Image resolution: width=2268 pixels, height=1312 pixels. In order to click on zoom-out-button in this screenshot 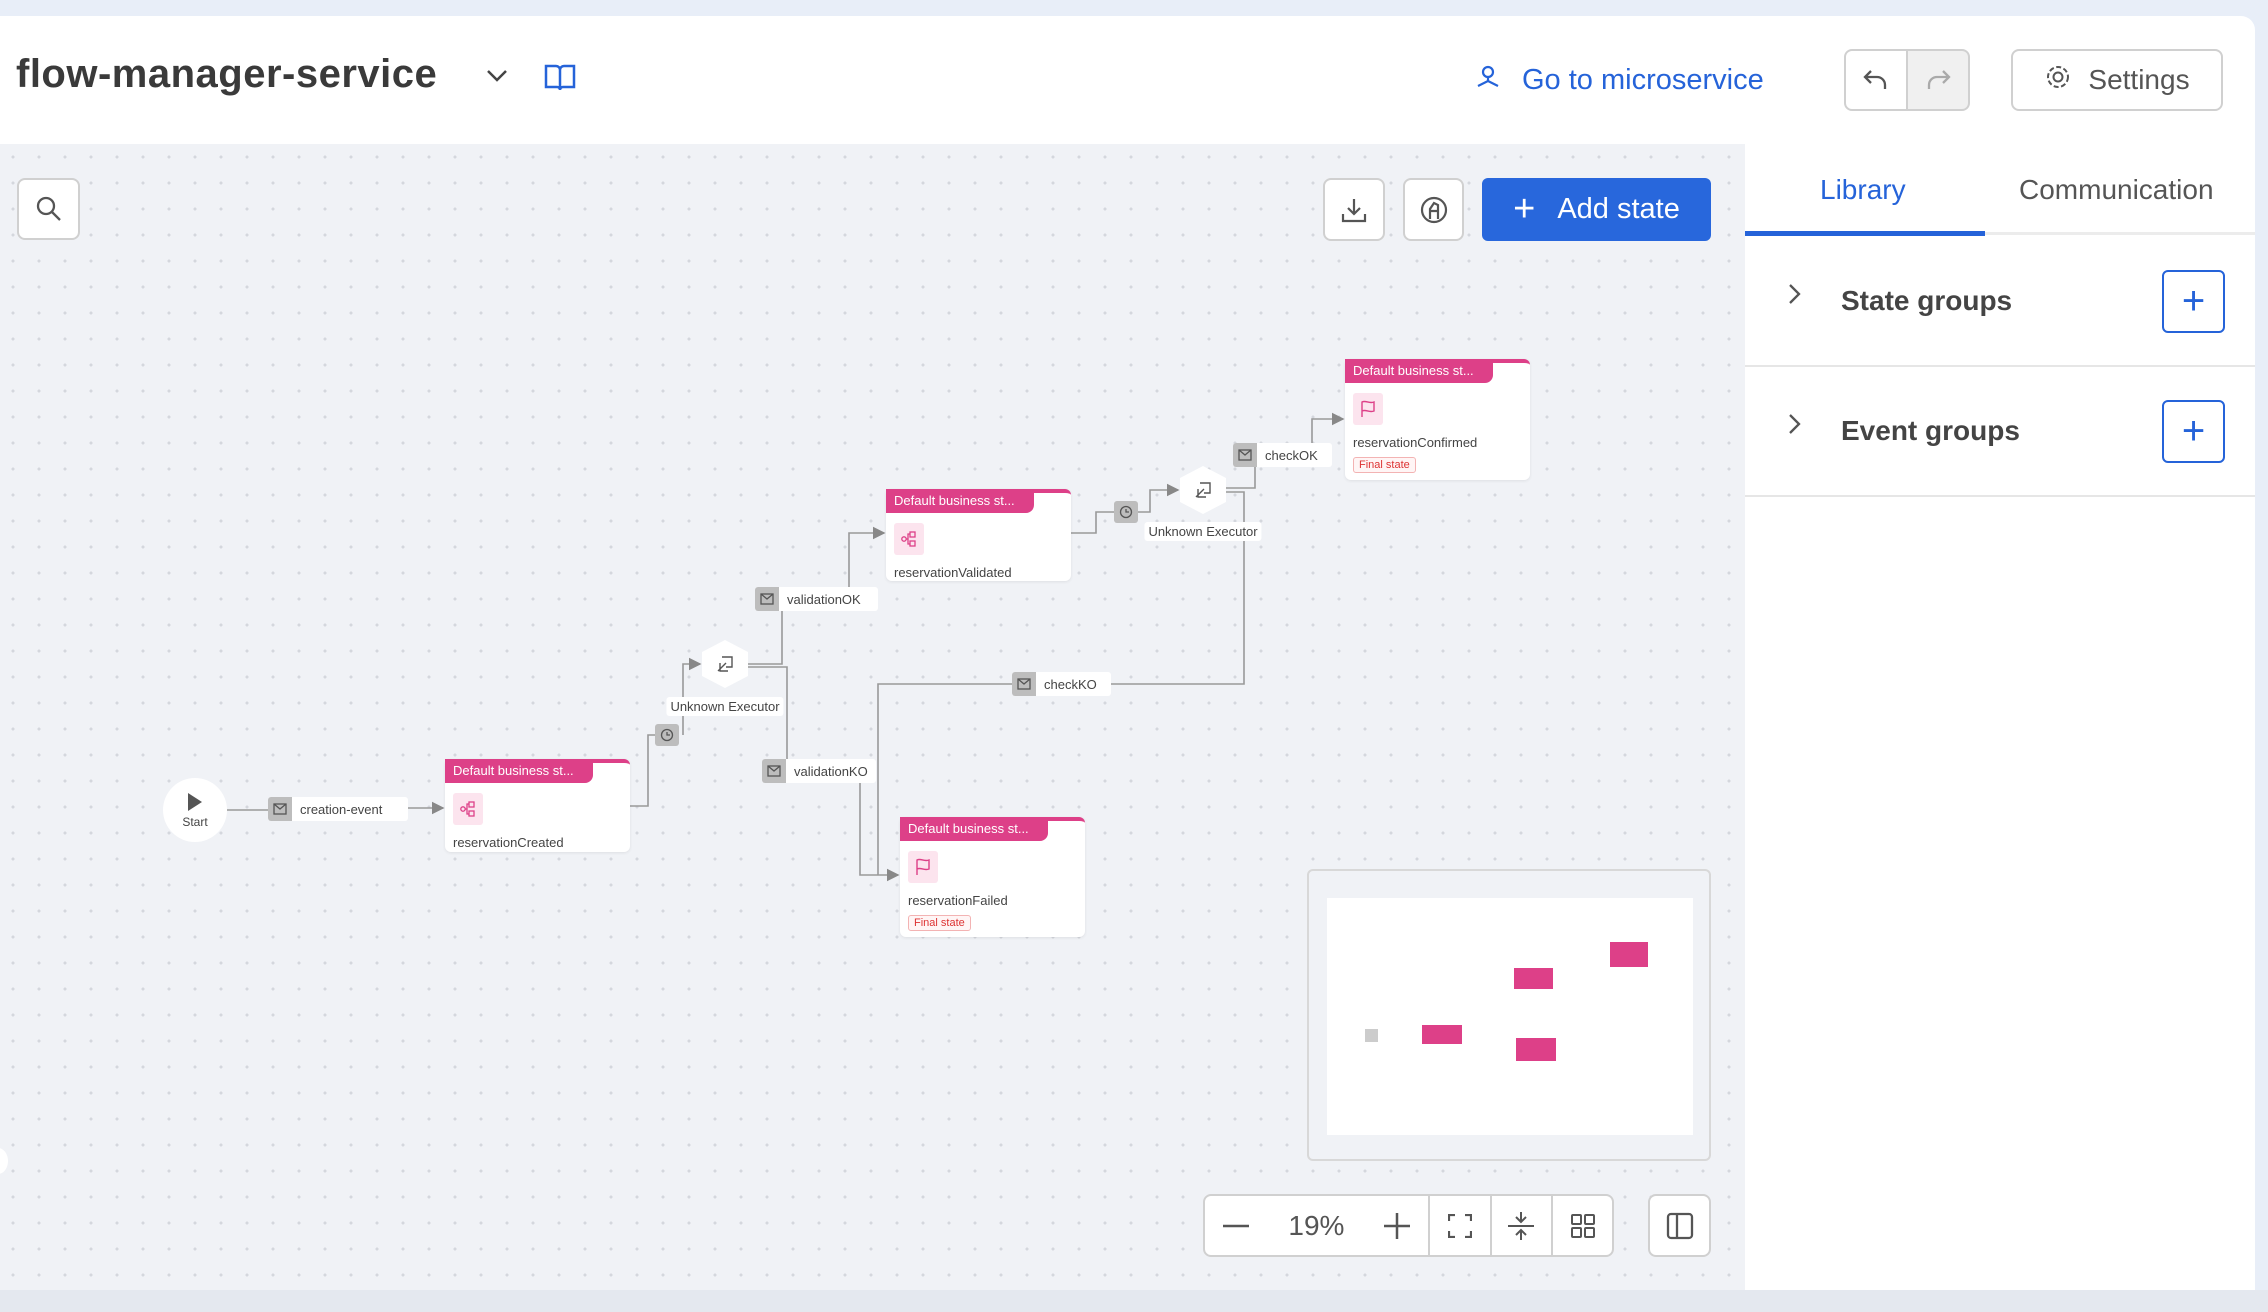, I will do `click(1236, 1225)`.